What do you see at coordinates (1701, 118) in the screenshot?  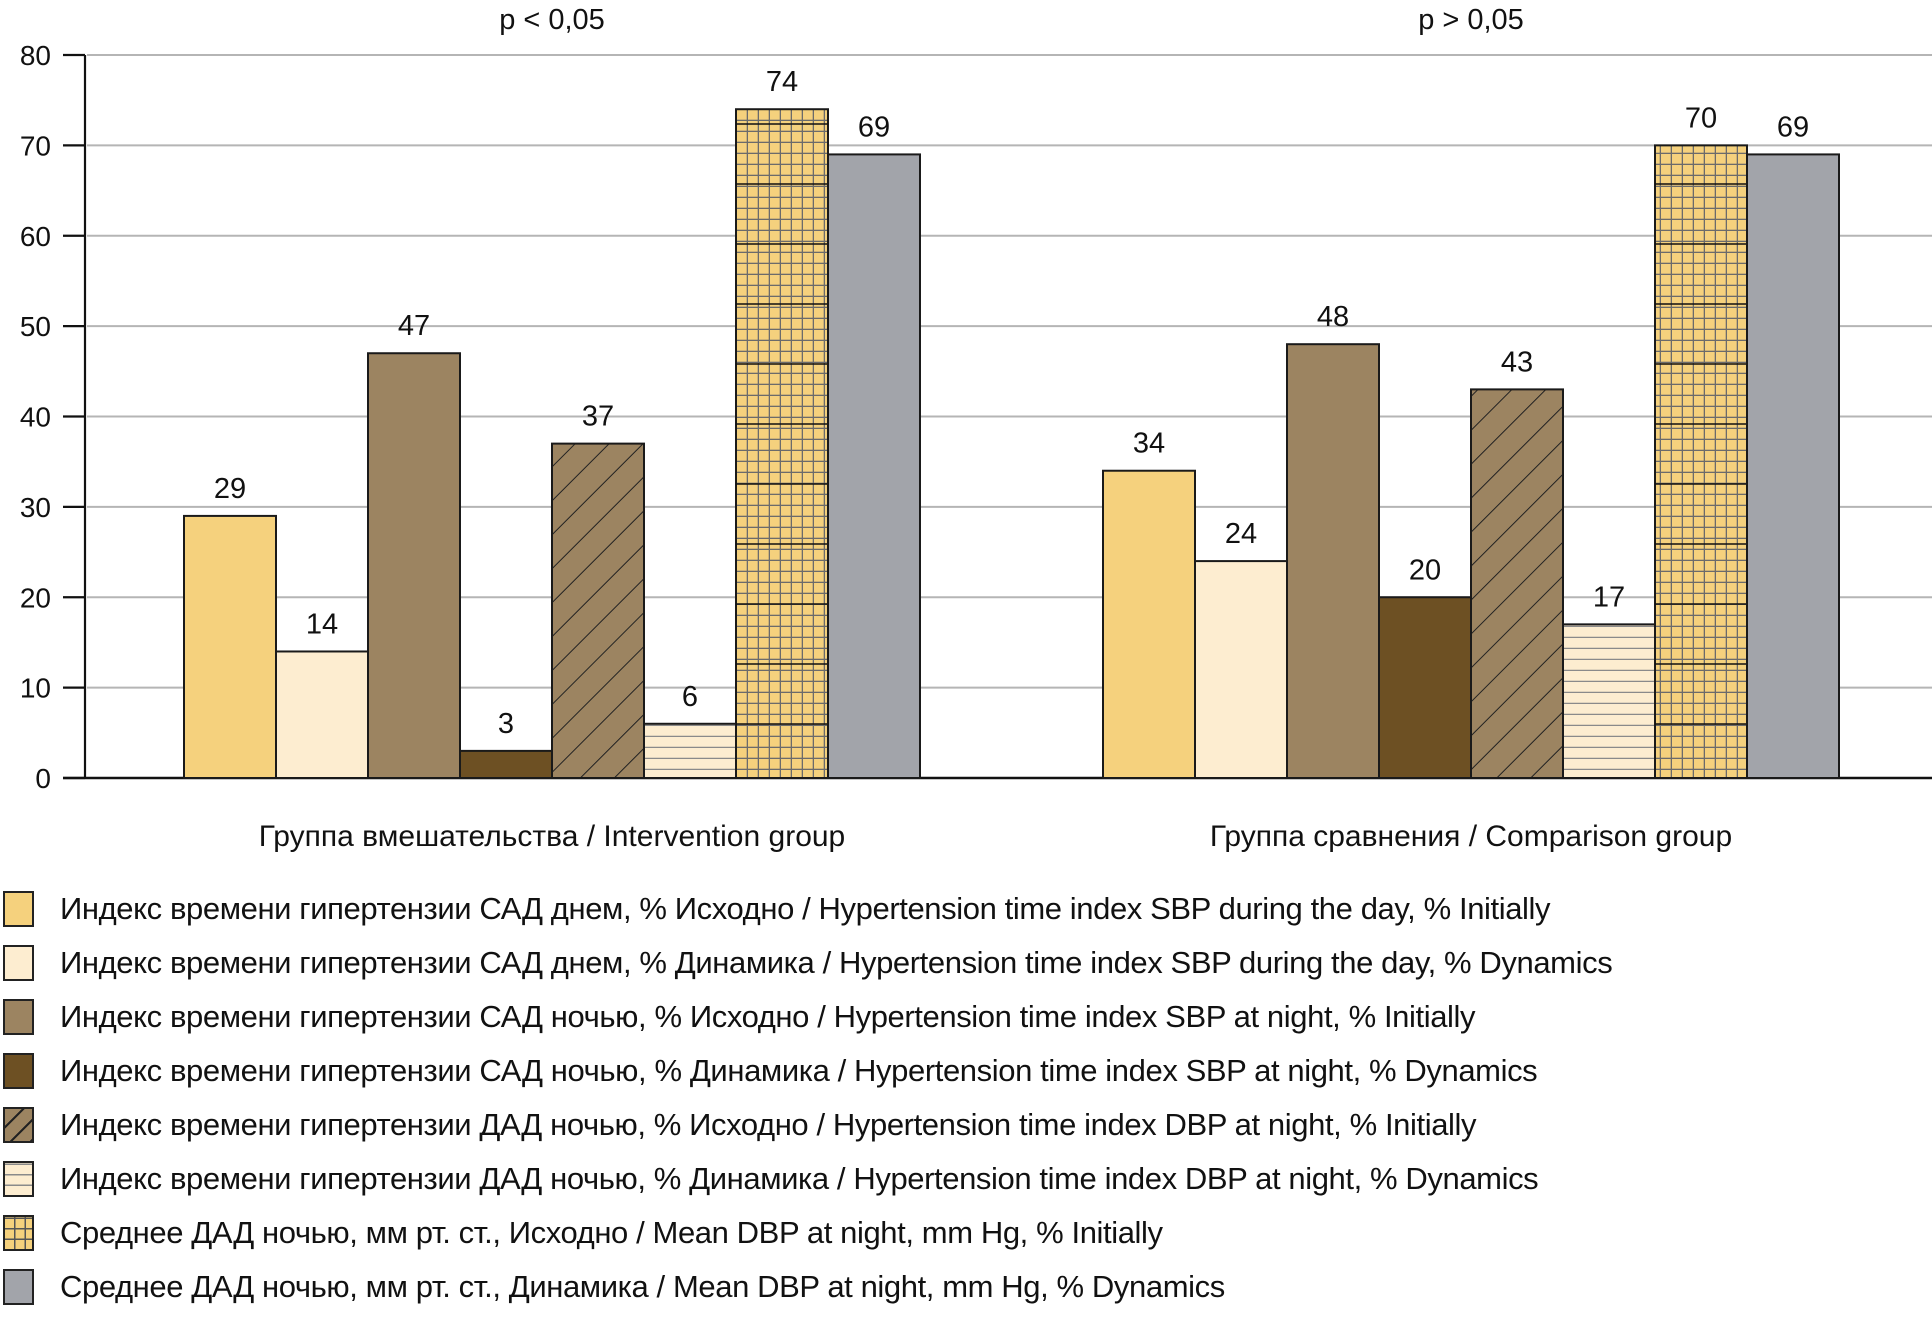 I see `data-label: 70` at bounding box center [1701, 118].